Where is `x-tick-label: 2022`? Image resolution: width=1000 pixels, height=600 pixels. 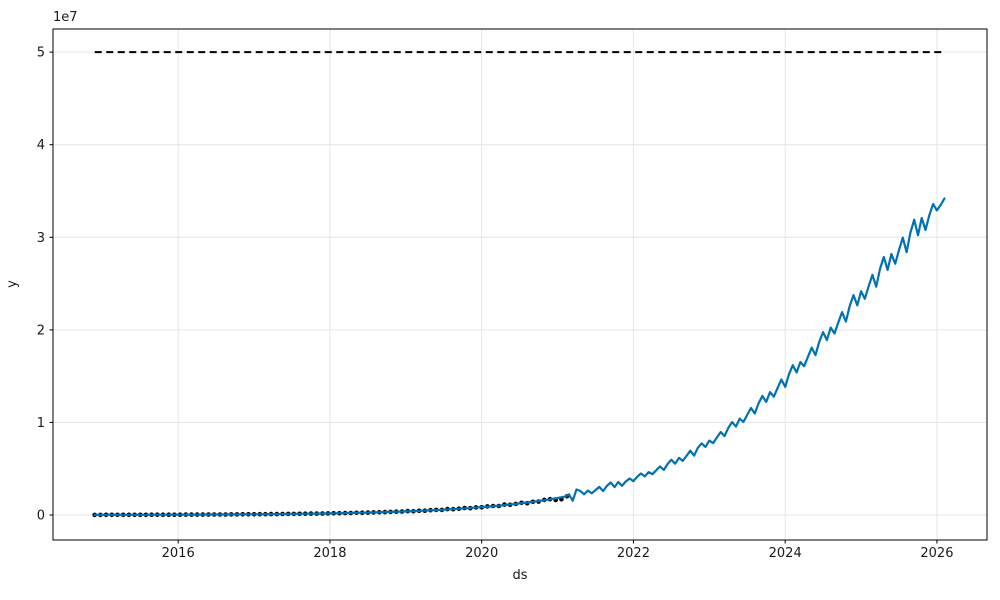 x-tick-label: 2022 is located at coordinates (633, 553).